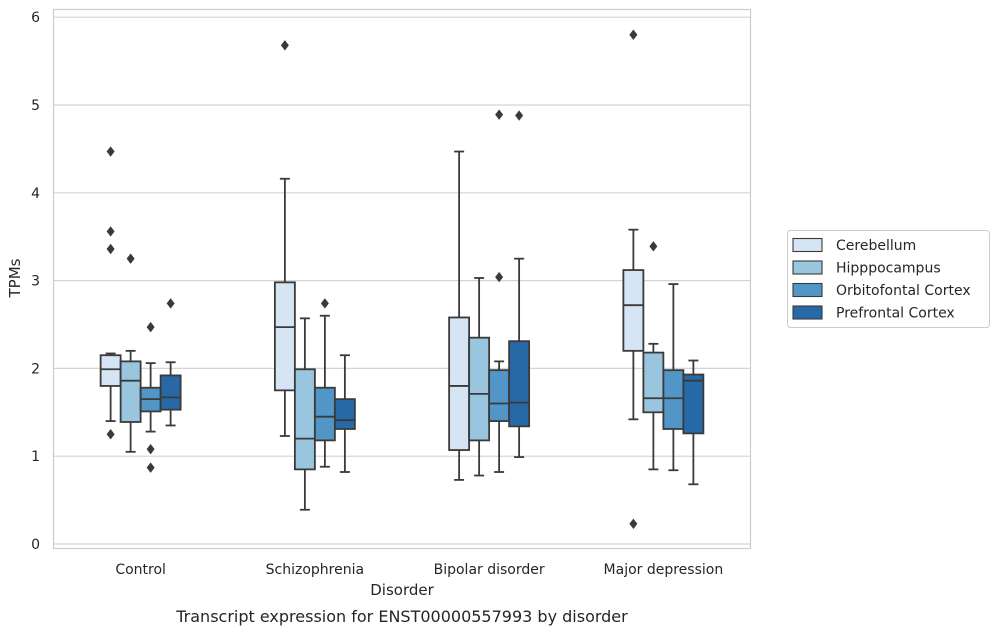  I want to click on legend-label: Hipppocampus, so click(888, 269).